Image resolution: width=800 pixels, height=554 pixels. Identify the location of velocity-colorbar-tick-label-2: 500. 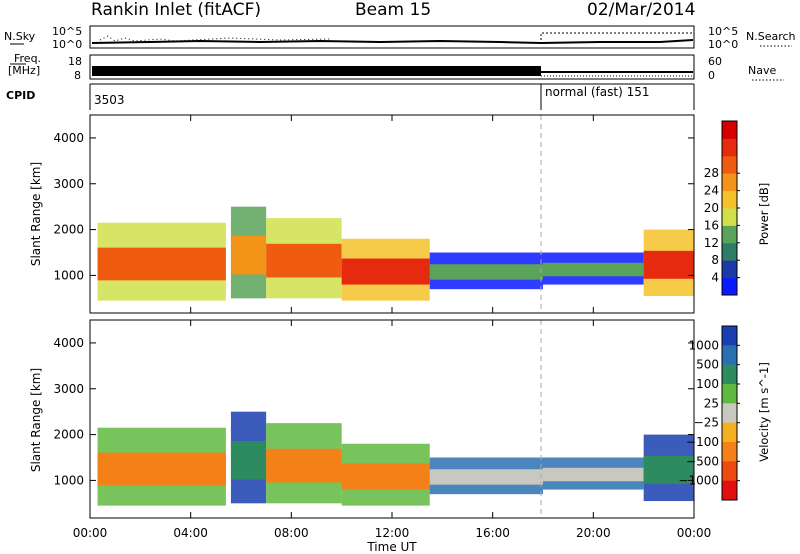
(707, 365).